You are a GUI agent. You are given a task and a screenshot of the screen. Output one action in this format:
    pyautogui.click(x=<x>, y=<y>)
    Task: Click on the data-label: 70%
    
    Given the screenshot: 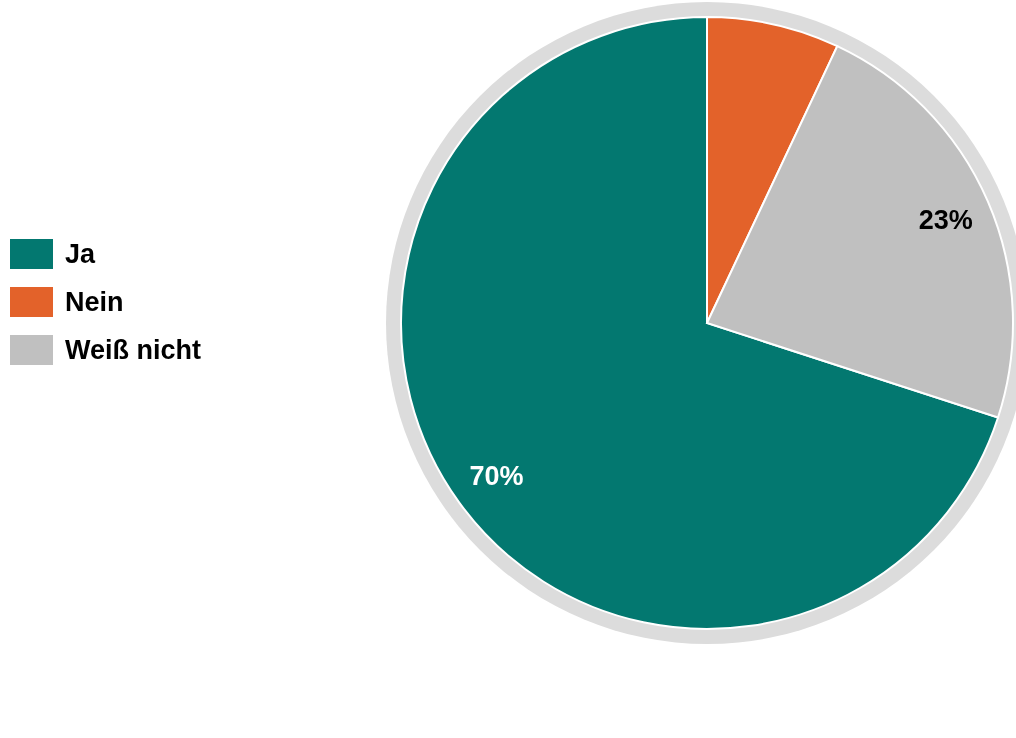 What is the action you would take?
    pyautogui.click(x=496, y=475)
    